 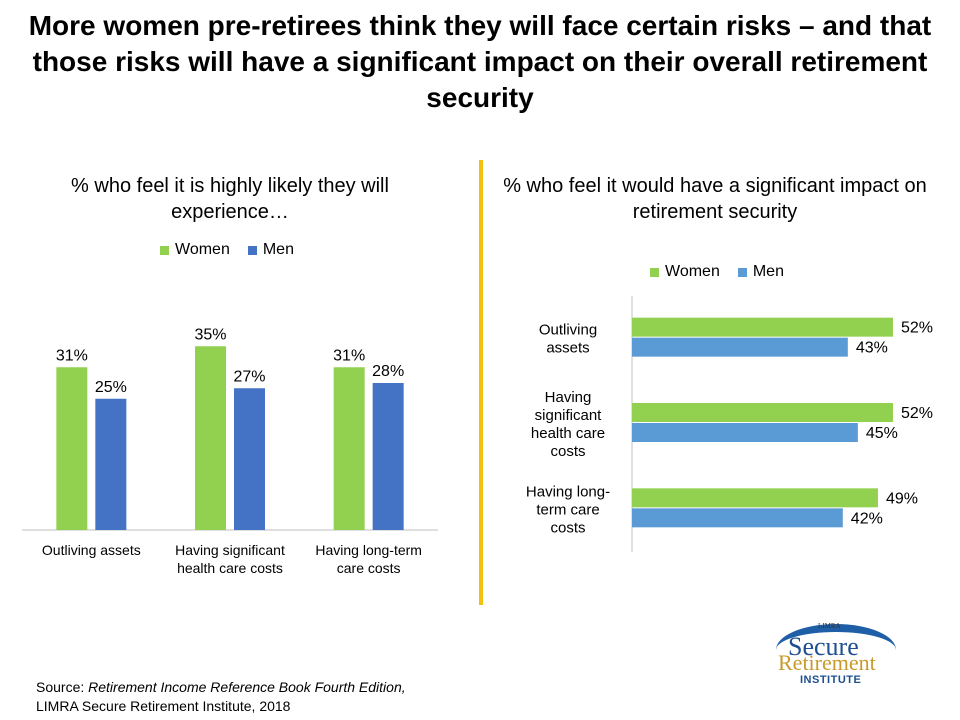 I want to click on limra-sri-logo: LIMRA Secure Retirement INSTITUTE, so click(x=835, y=654).